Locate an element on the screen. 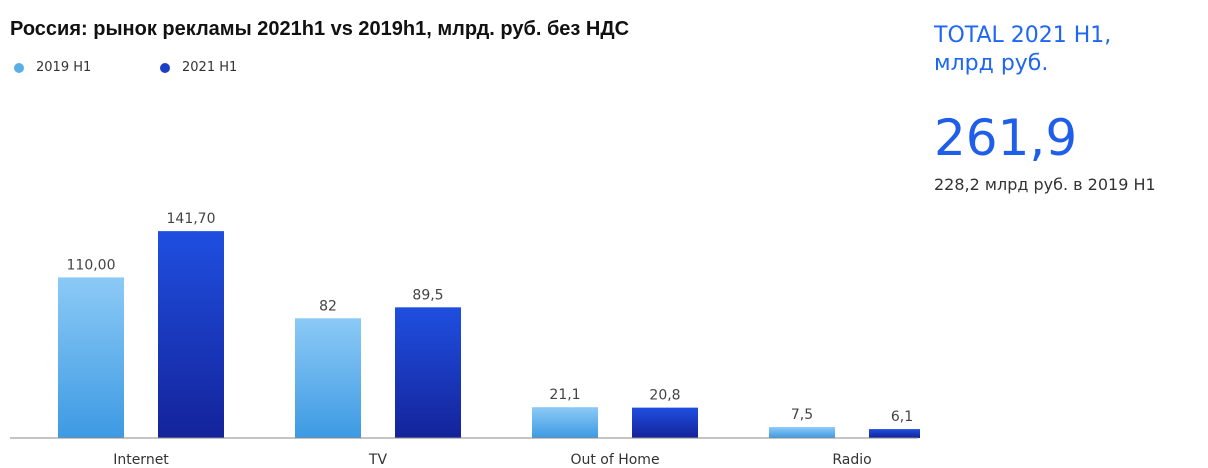 This screenshot has height=468, width=1208. data-label-2019-3: 7,5 is located at coordinates (802, 415).